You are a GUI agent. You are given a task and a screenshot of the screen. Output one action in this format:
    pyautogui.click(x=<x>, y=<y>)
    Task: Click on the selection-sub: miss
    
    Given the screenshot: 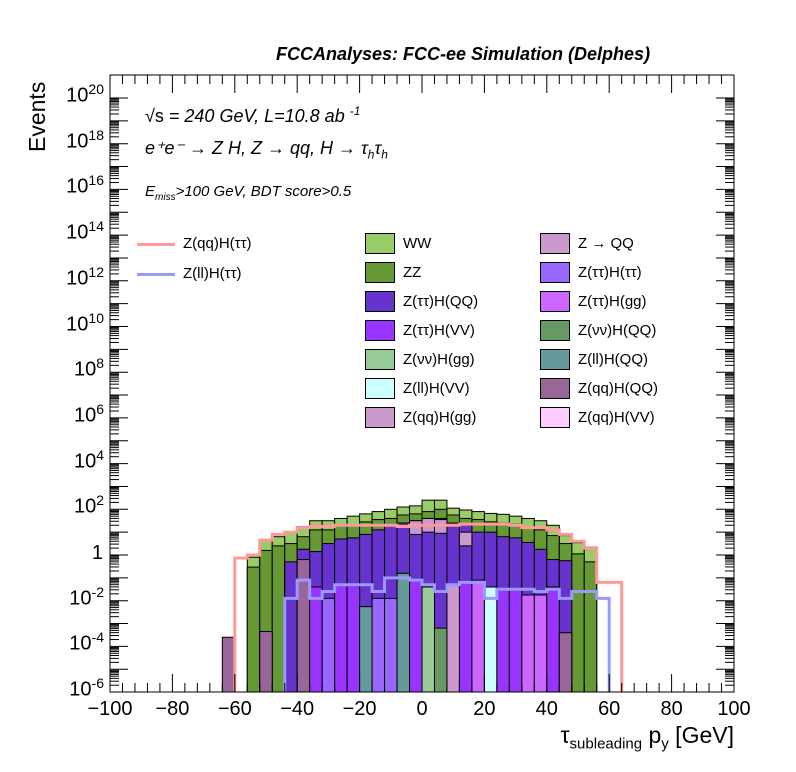 What is the action you would take?
    pyautogui.click(x=165, y=197)
    